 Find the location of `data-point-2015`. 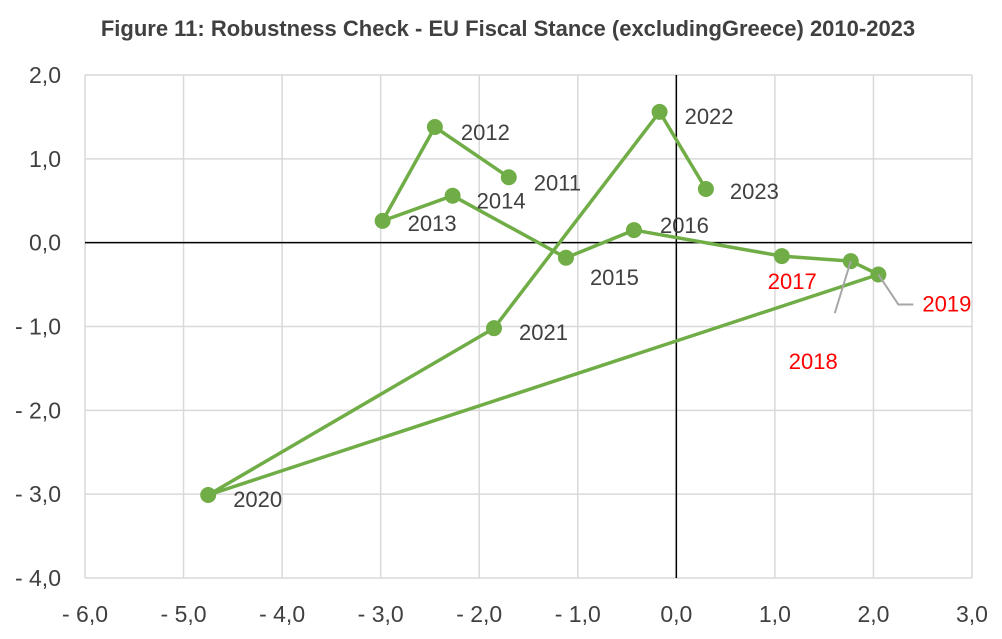

data-point-2015 is located at coordinates (565, 257).